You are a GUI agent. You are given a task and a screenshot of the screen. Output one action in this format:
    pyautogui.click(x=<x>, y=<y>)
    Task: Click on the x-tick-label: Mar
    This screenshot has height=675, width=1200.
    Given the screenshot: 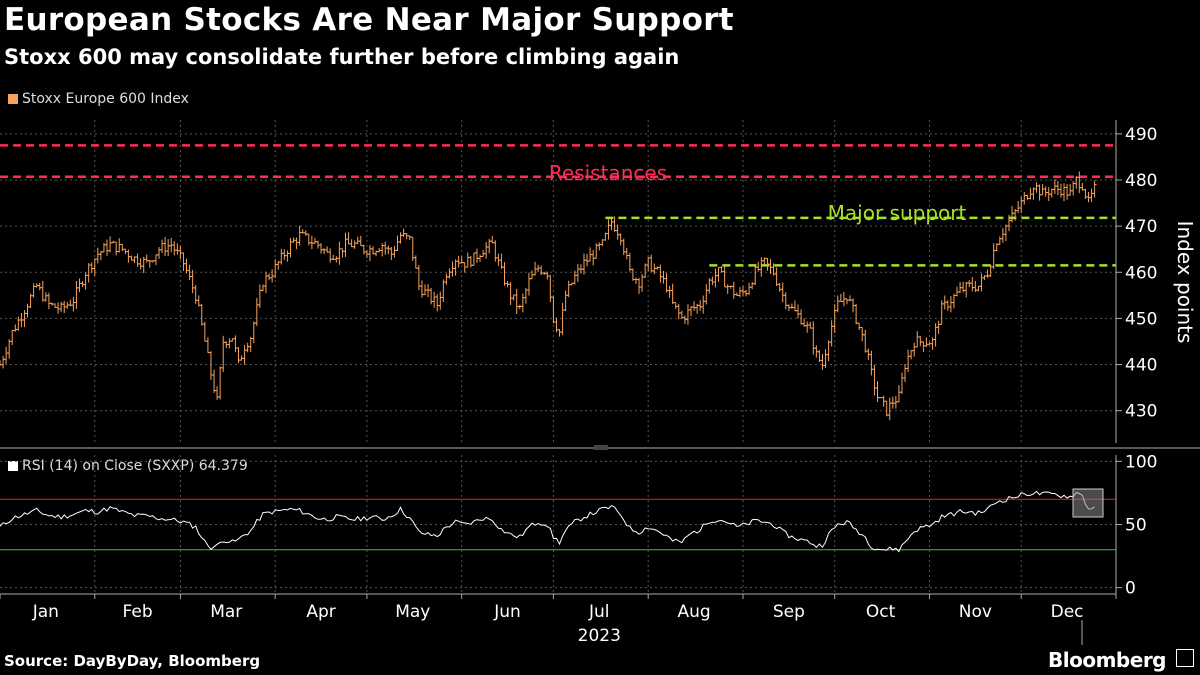 What is the action you would take?
    pyautogui.click(x=226, y=612)
    